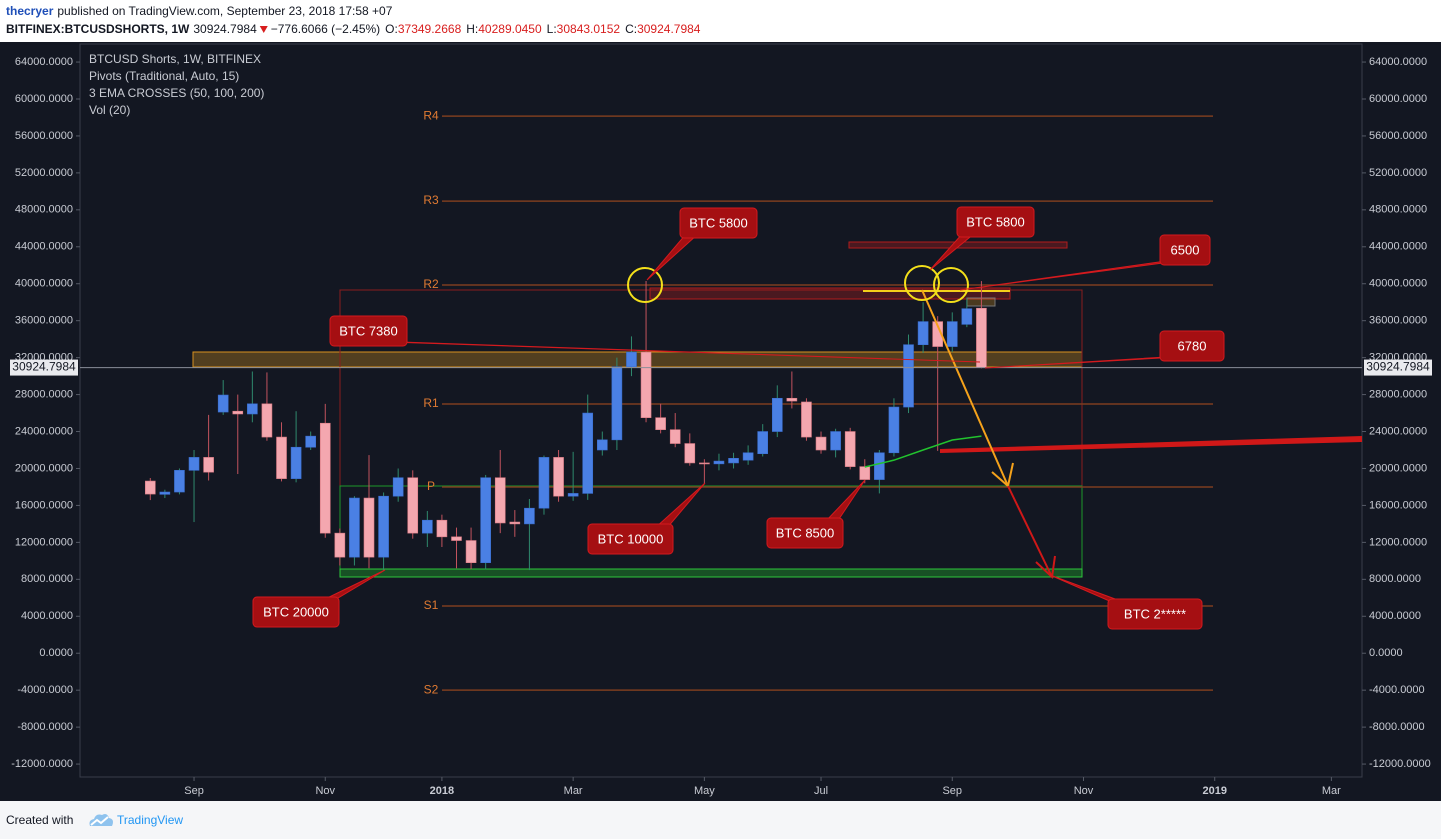 The height and width of the screenshot is (839, 1441). What do you see at coordinates (56, 653) in the screenshot?
I see `y-tick-label: 0.0000` at bounding box center [56, 653].